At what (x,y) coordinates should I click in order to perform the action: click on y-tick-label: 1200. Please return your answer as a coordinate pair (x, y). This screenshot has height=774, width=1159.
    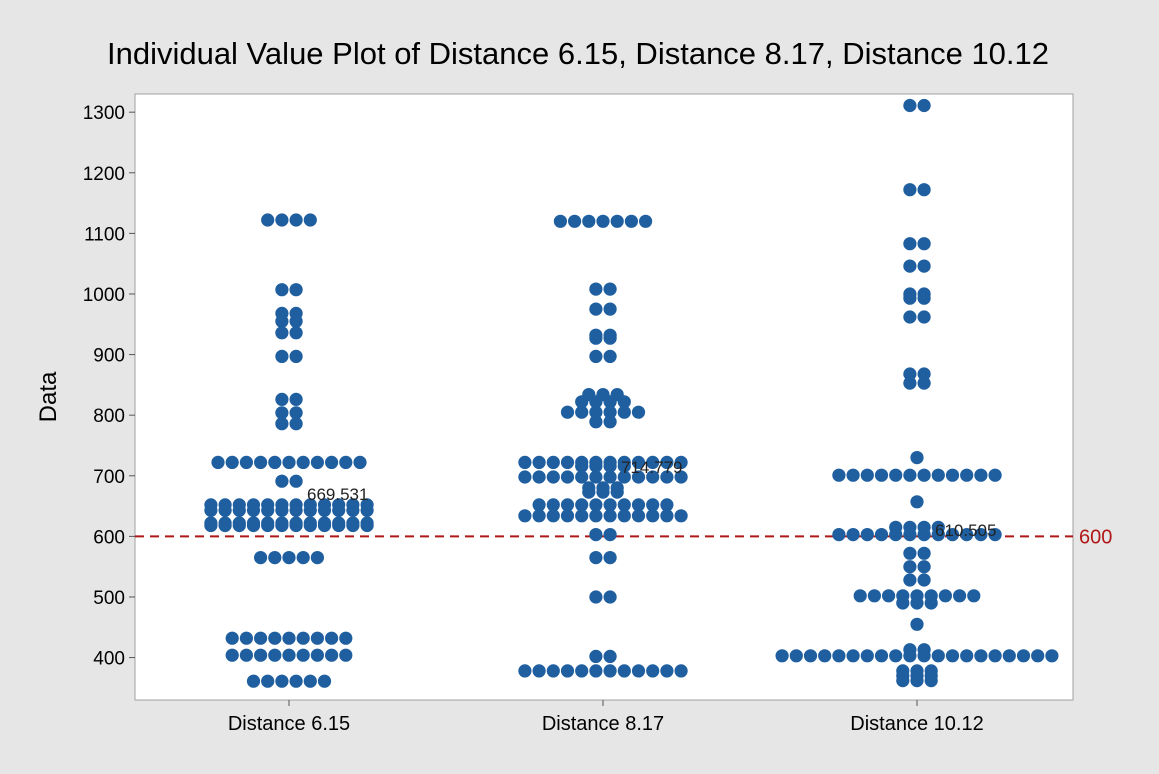
    Looking at the image, I should click on (104, 174).